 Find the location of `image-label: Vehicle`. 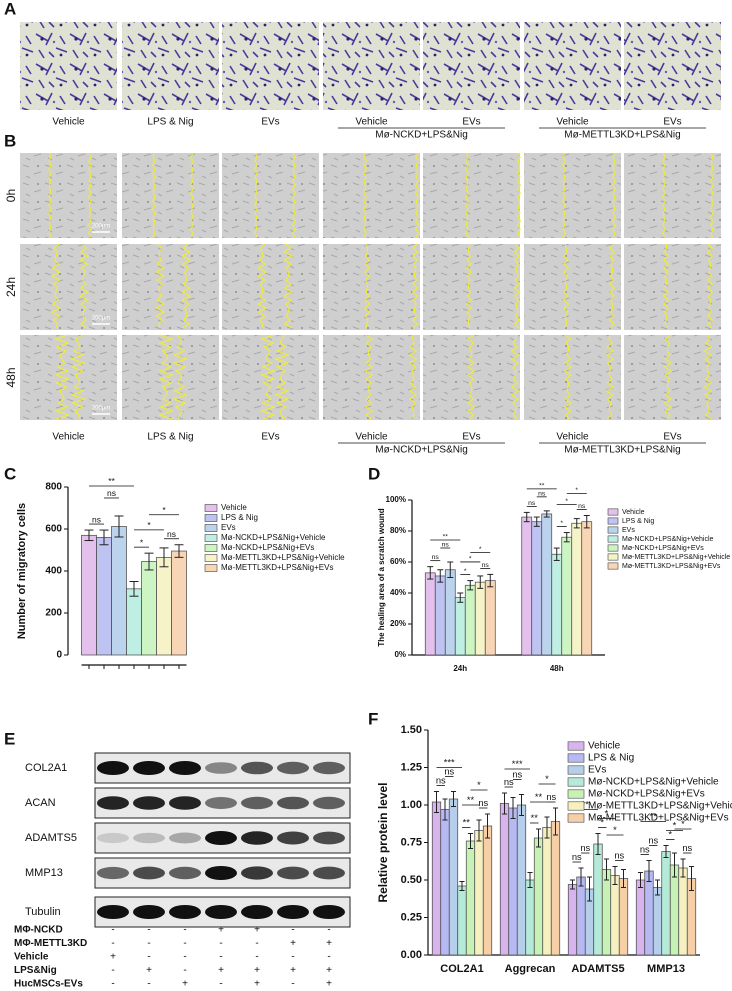

image-label: Vehicle is located at coordinates (371, 437).